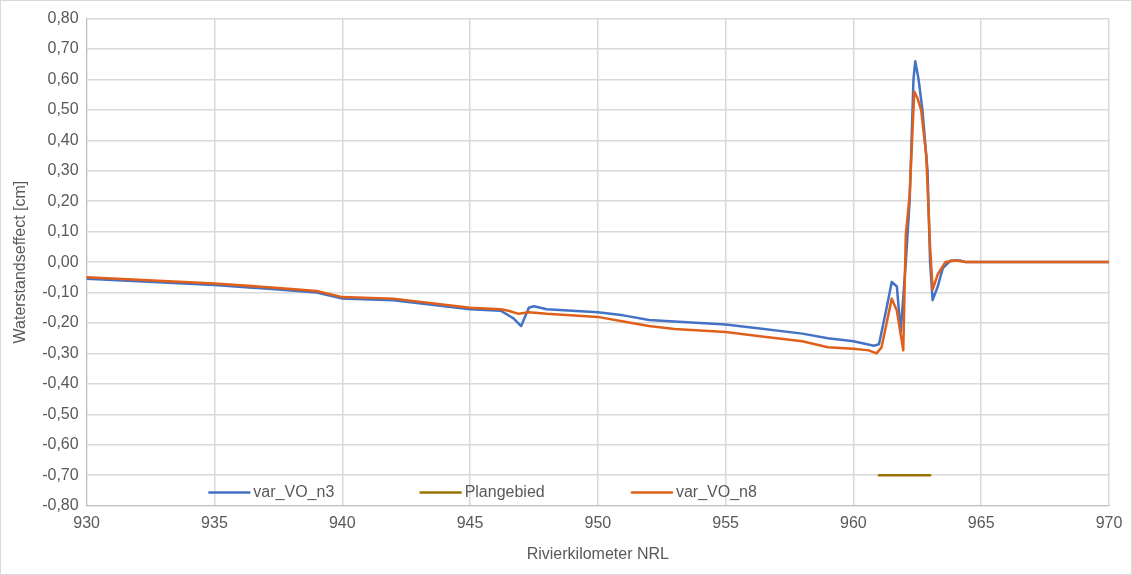  What do you see at coordinates (60, 474) in the screenshot?
I see `y-tick-label: -0,70` at bounding box center [60, 474].